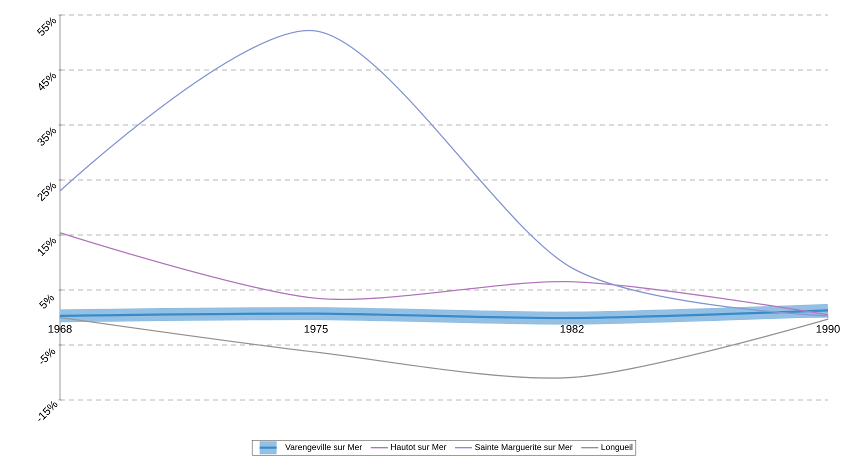 The image size is (848, 474). I want to click on legend-label: Hautot sur Mer, so click(418, 447).